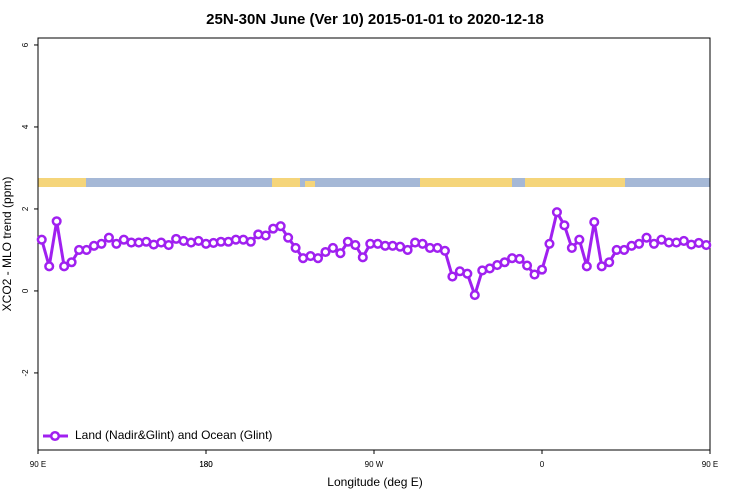  I want to click on y-tick-label: -2, so click(25, 373).